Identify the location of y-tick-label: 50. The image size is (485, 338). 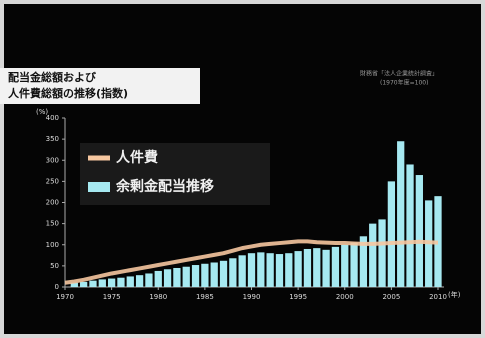
(54, 266).